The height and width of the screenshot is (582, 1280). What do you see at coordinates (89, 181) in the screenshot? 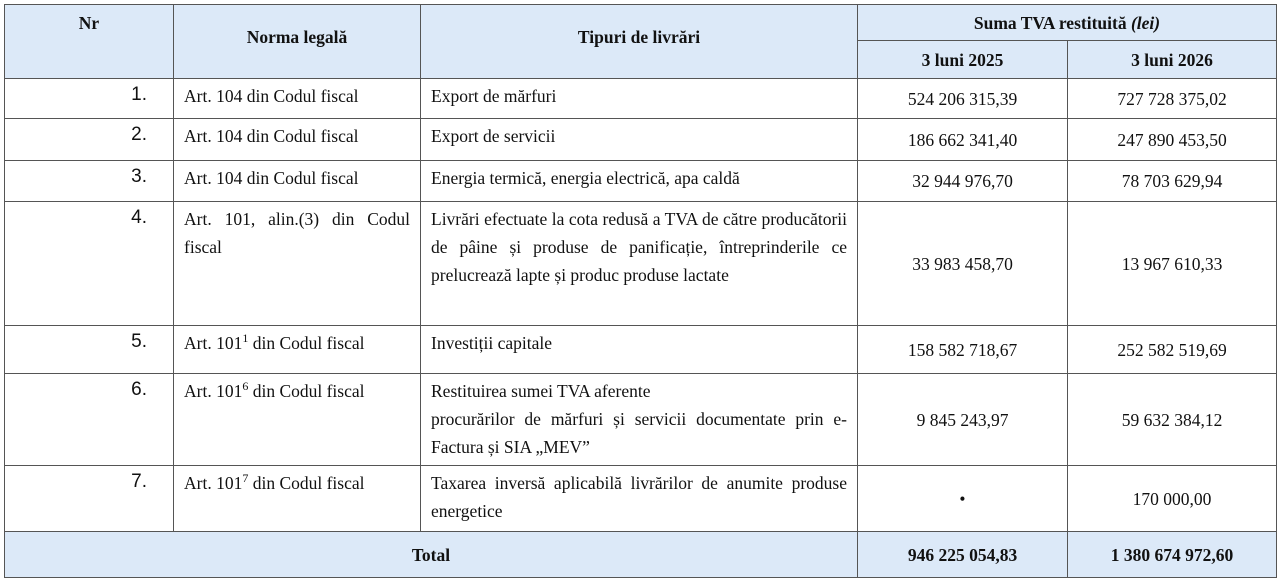
I see `row-number: 3.` at bounding box center [89, 181].